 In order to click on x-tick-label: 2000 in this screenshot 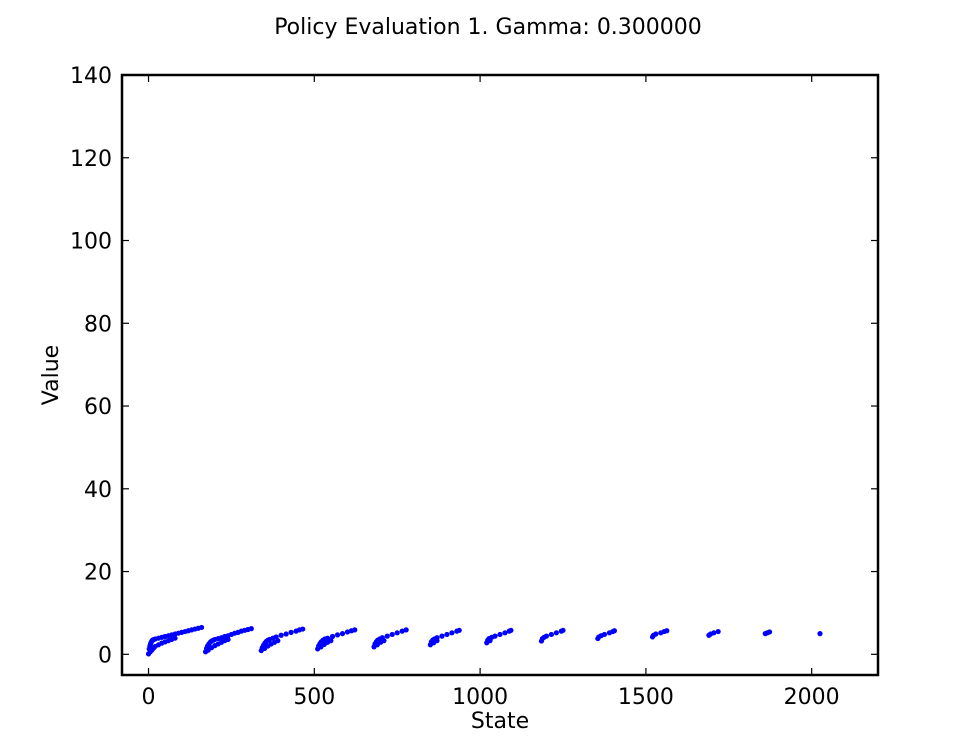, I will do `click(812, 697)`.